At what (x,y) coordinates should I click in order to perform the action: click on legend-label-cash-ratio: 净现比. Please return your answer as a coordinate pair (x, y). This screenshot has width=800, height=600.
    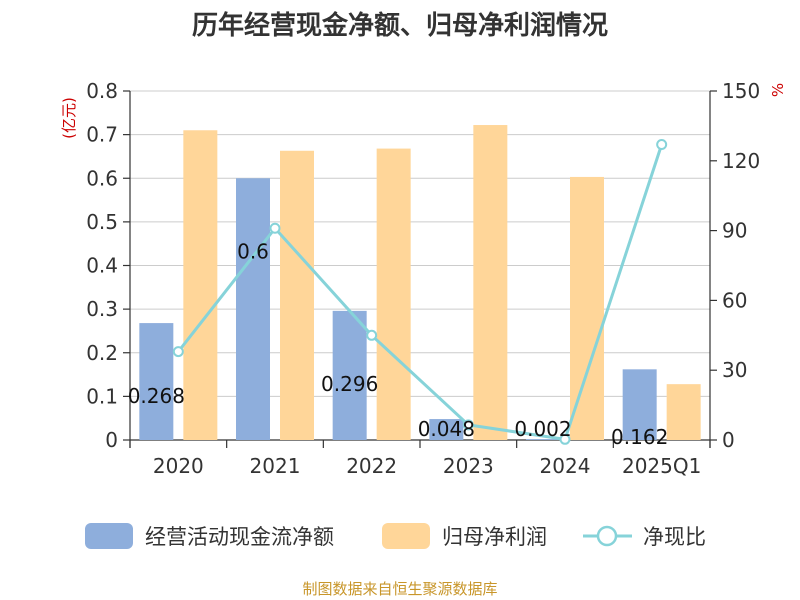
    Looking at the image, I should click on (674, 537).